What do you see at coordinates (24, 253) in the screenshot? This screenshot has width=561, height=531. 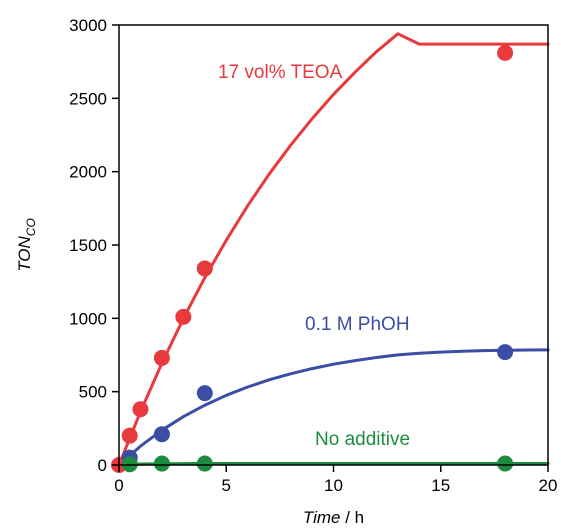 I see `y-axis-title-main: TON` at bounding box center [24, 253].